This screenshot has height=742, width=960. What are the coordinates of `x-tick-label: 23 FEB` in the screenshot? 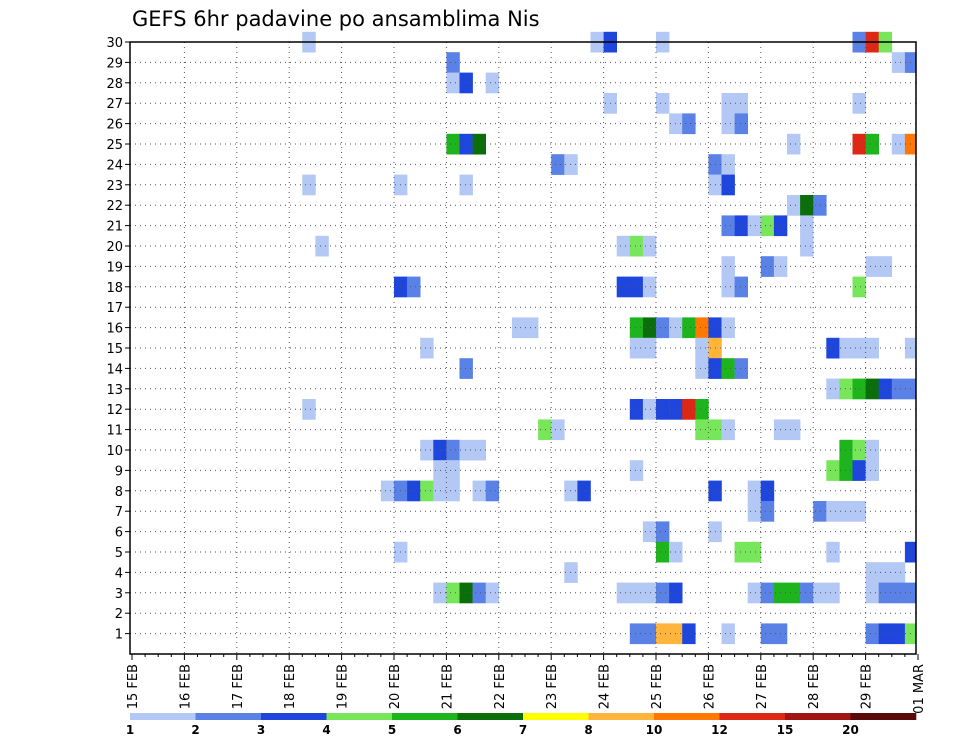 It's located at (552, 686).